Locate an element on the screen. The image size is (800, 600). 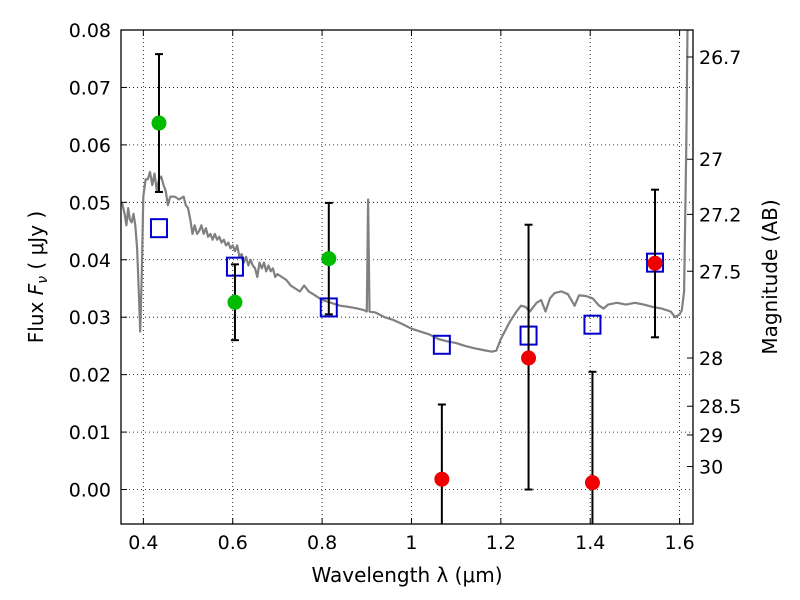
x-tick-label: 1 is located at coordinates (411, 543).